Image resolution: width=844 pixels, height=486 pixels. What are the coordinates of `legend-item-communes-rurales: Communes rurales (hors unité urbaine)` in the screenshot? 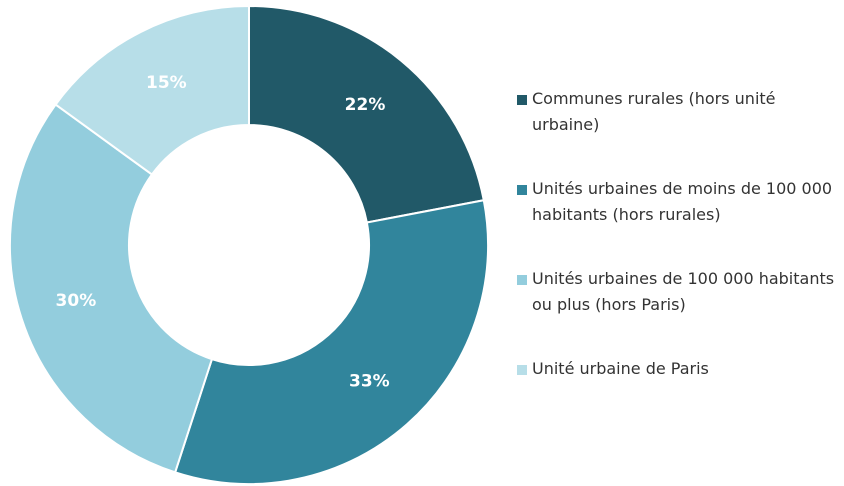 It's located at (677, 112).